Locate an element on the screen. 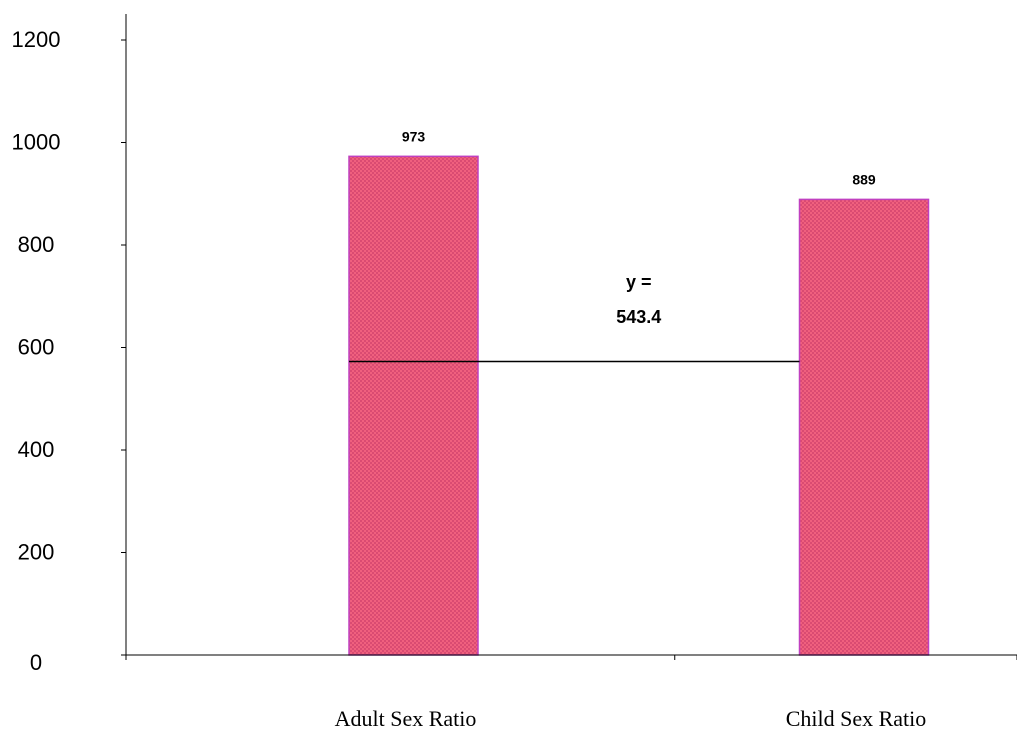 Image resolution: width=1017 pixels, height=731 pixels. y-tick-label-600: 600 is located at coordinates (36, 347).